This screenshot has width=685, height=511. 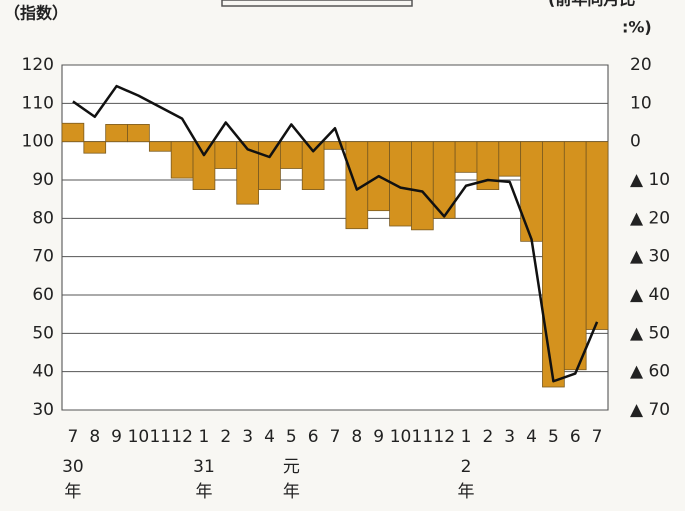 What do you see at coordinates (43, 372) in the screenshot?
I see `y-tick-label: 40` at bounding box center [43, 372].